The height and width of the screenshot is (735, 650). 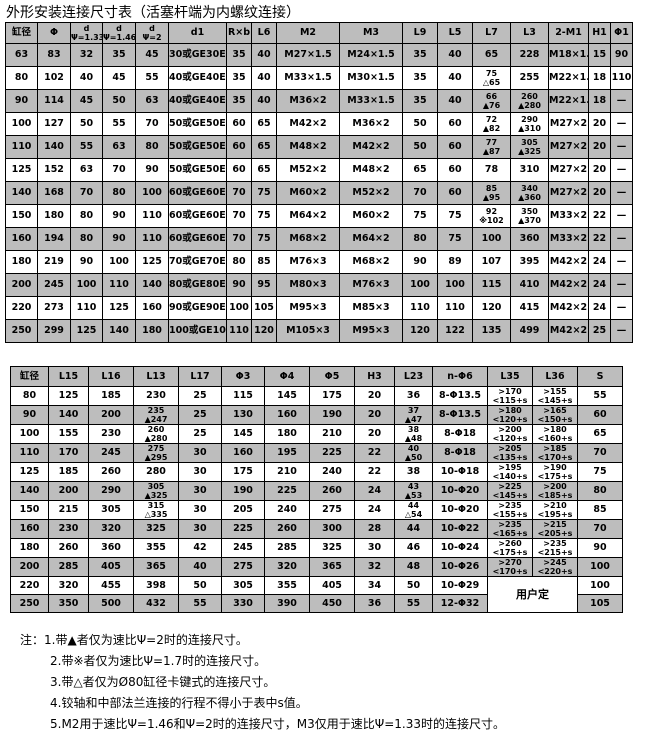 I want to click on table-cell: 355, so click(x=156, y=548).